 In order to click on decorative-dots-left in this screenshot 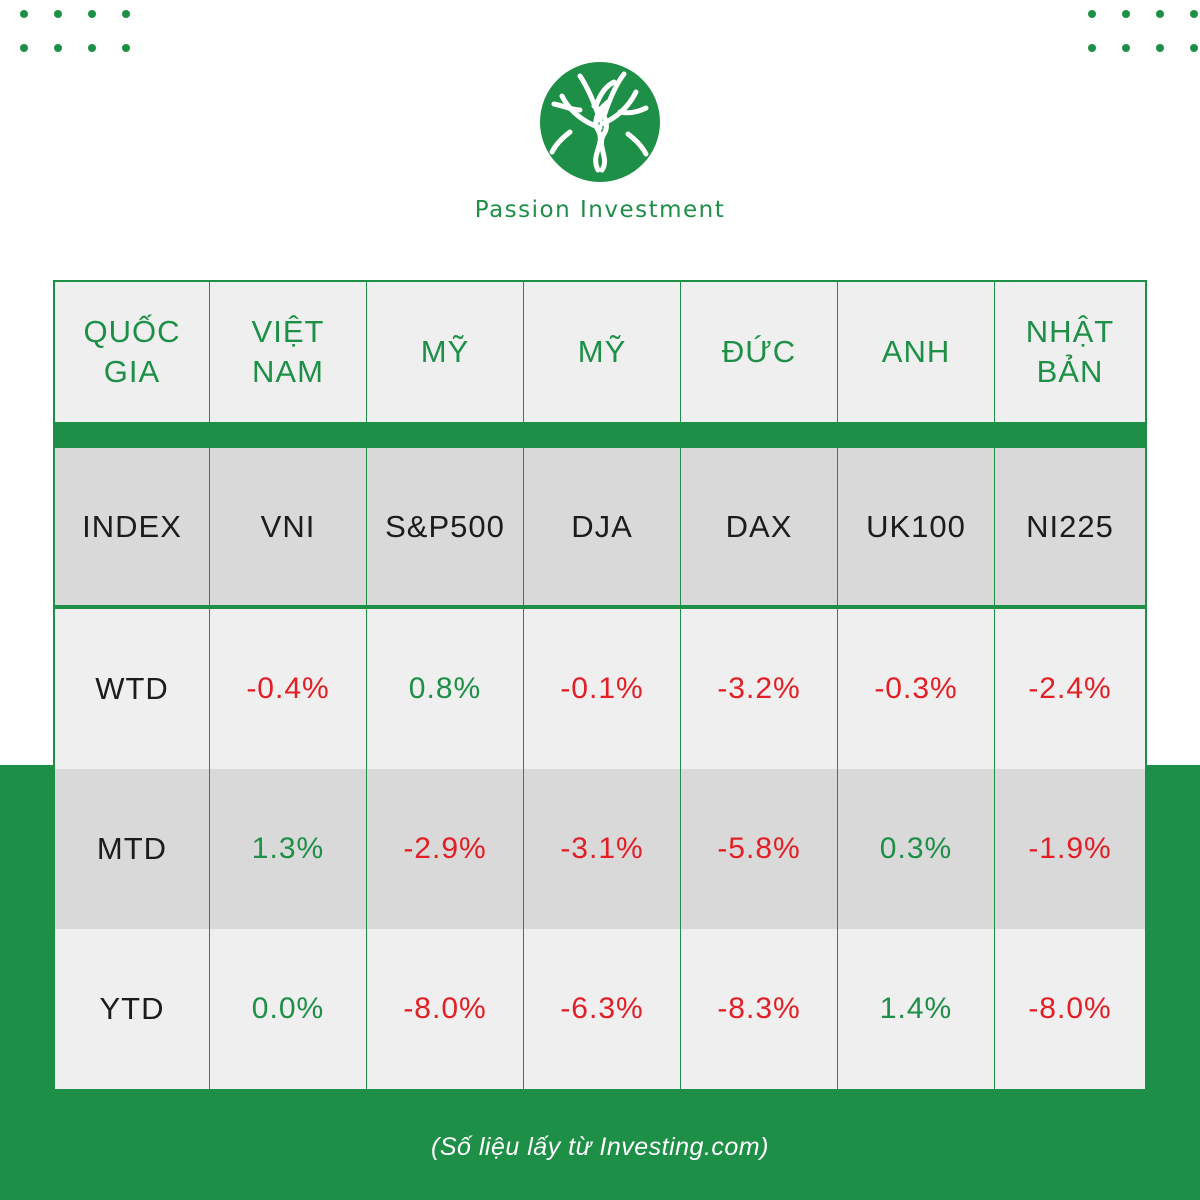, I will do `click(75, 31)`.